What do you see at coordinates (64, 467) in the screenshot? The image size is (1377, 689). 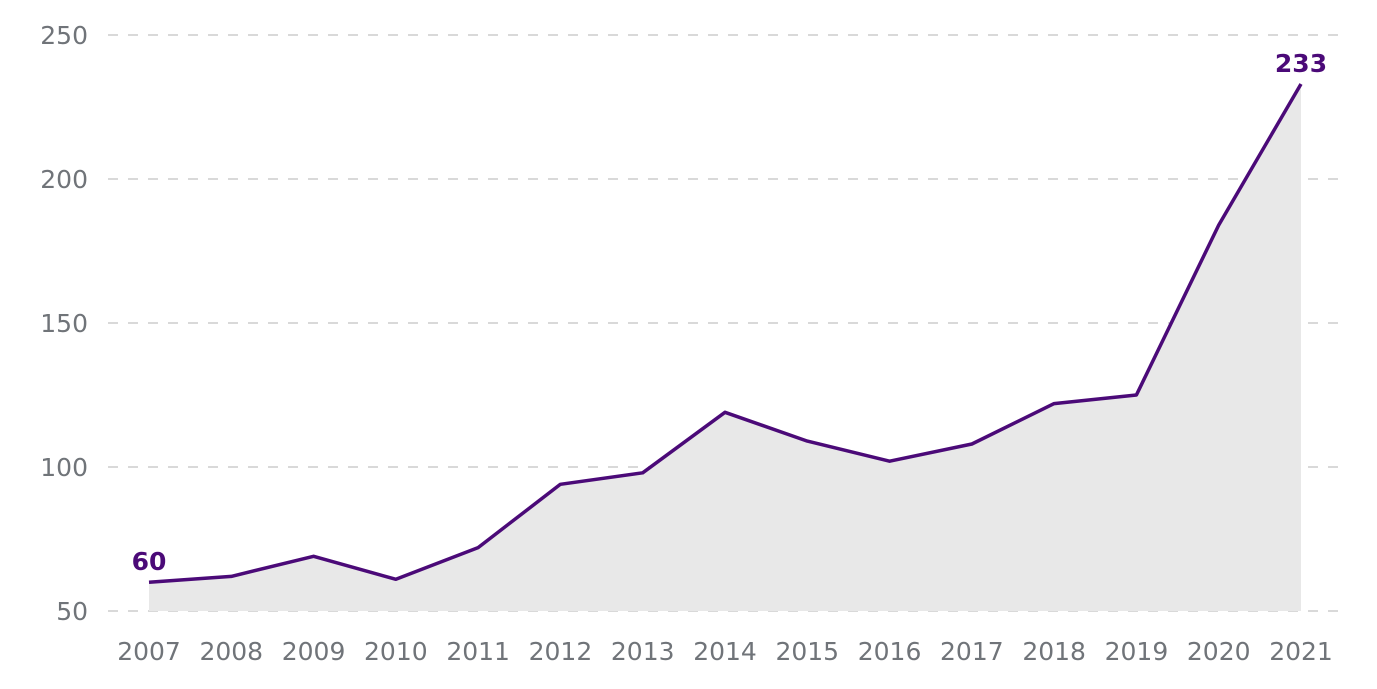 I see `y-tick-label: 100` at bounding box center [64, 467].